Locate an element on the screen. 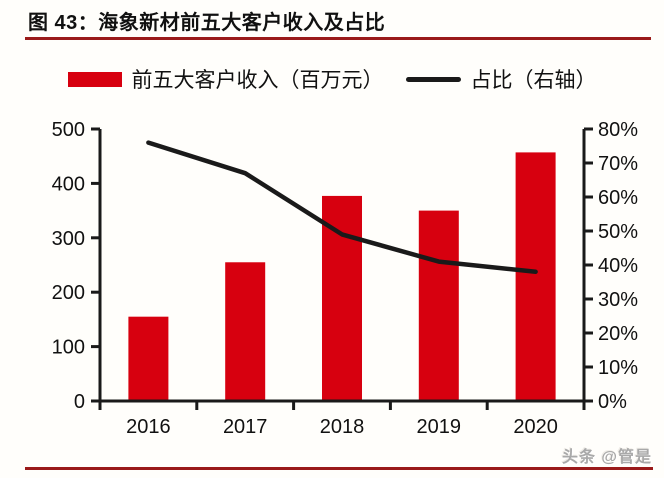 The image size is (664, 478). right-axis-tick-label: 70% is located at coordinates (618, 164).